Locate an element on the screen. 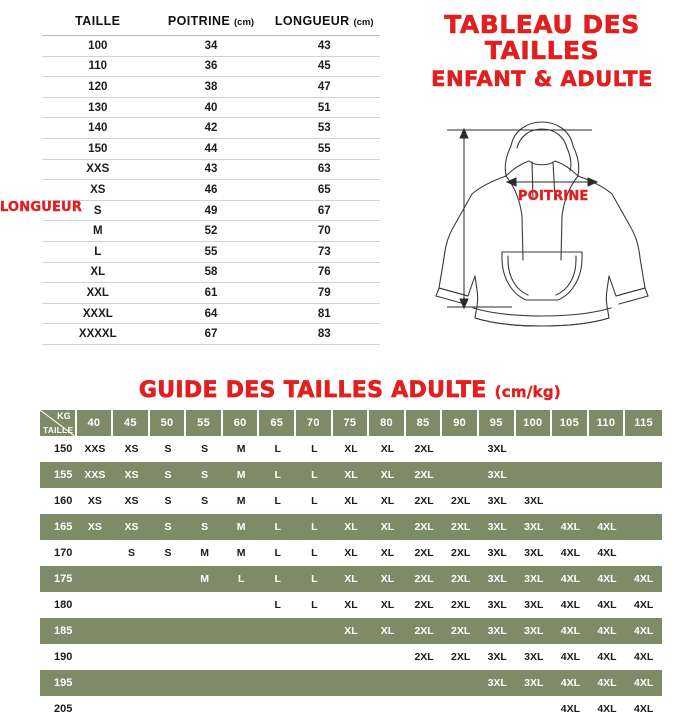 Image resolution: width=700 pixels, height=722 pixels. hoodie-diagram is located at coordinates (542, 225).